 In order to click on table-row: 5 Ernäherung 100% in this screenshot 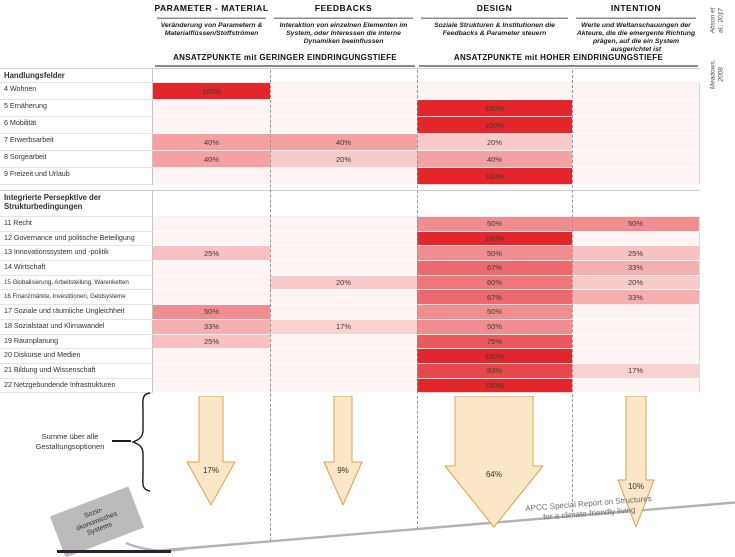, I will do `click(350, 108)`.